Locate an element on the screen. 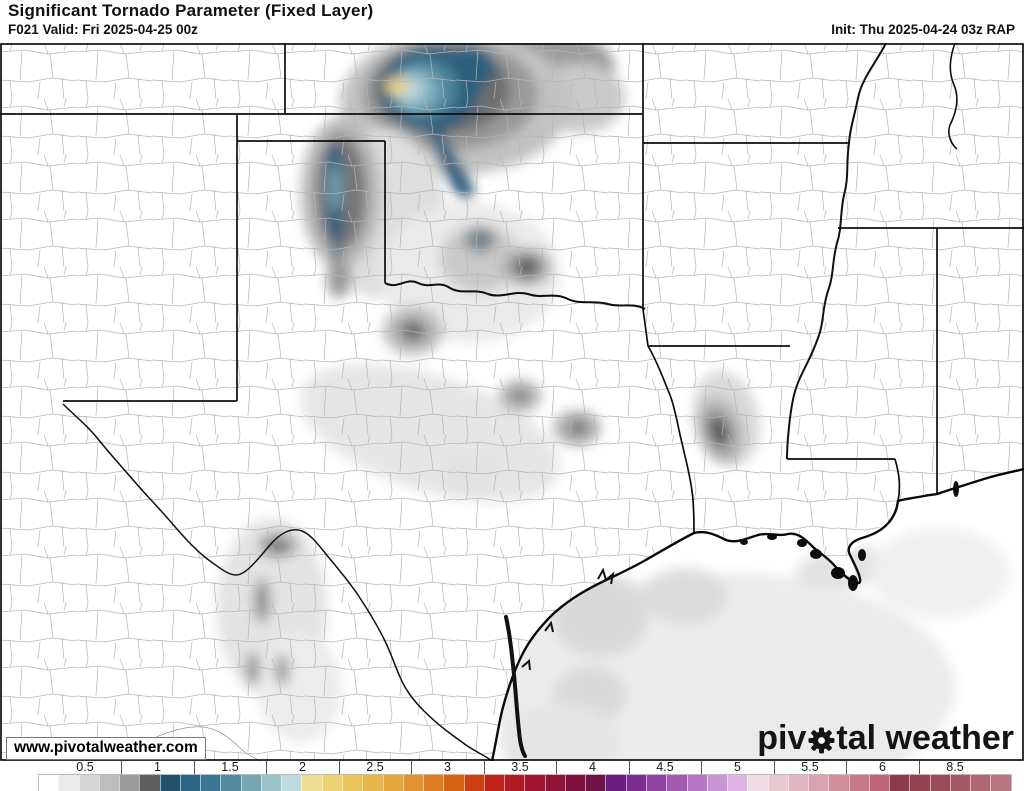  colorbar: 0.5 1 1.5 2 2.5 3 3.5 4 4.5 5 5.5 6 8.5 is located at coordinates (512, 775).